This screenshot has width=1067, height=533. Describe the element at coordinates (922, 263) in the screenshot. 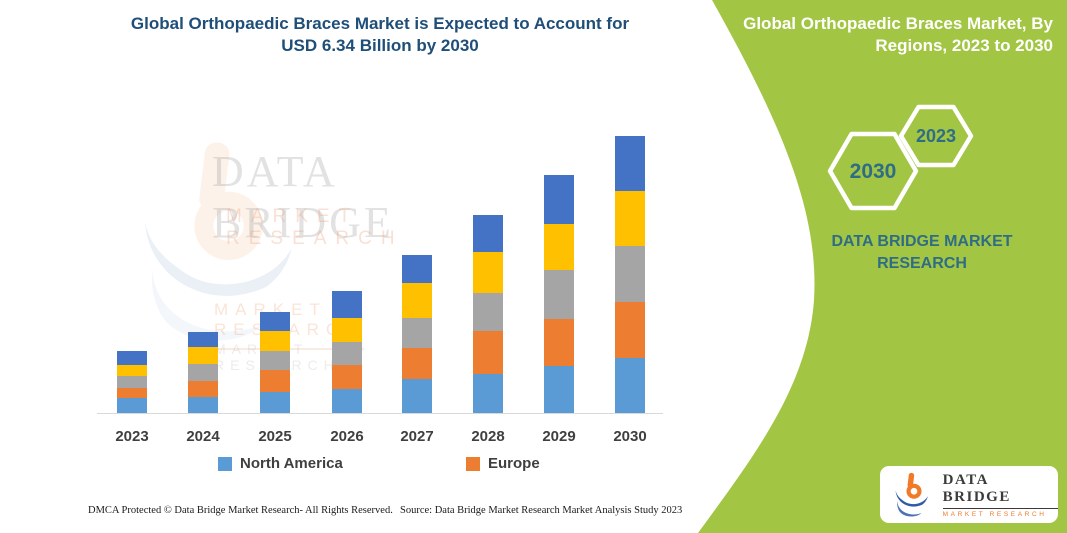

I see `sidebar-brand-line2: RESEARCH` at that location.